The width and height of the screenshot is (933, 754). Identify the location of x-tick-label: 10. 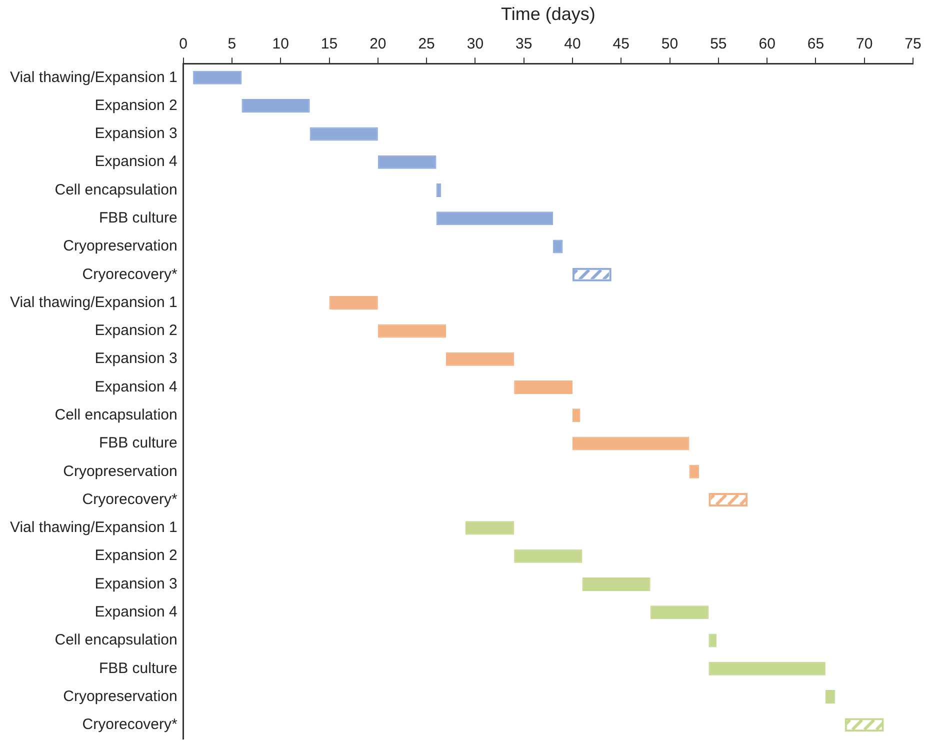
(280, 44).